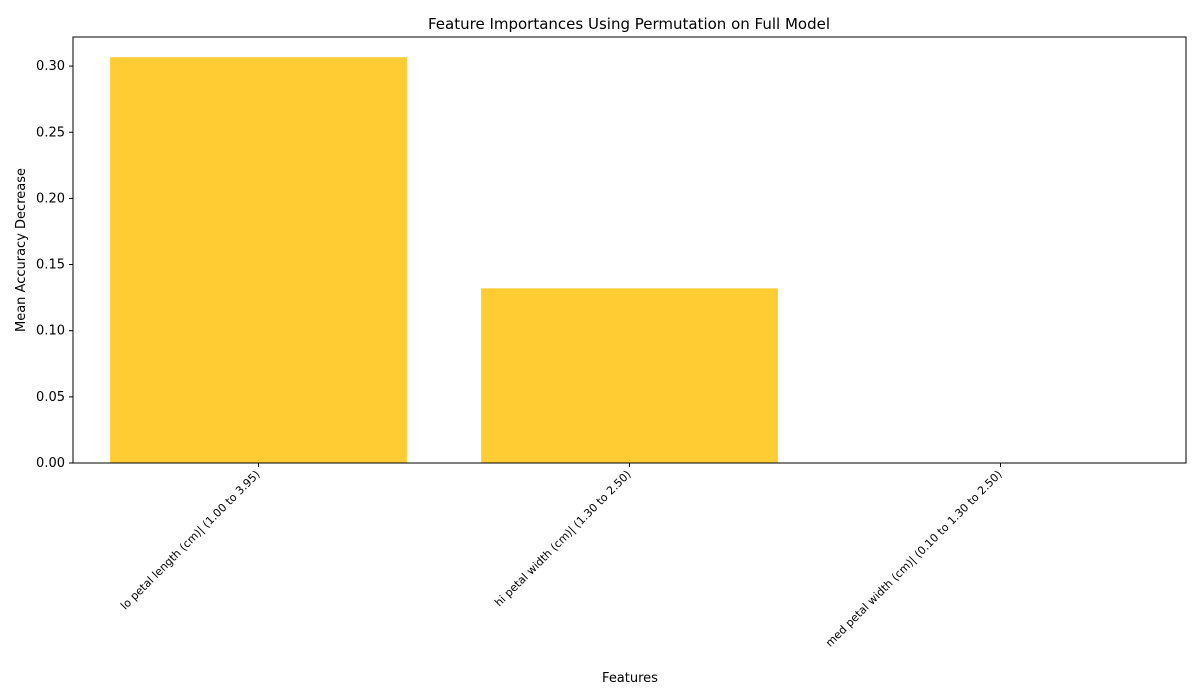 The width and height of the screenshot is (1200, 700). I want to click on y-tick-label: 0.00, so click(50, 463).